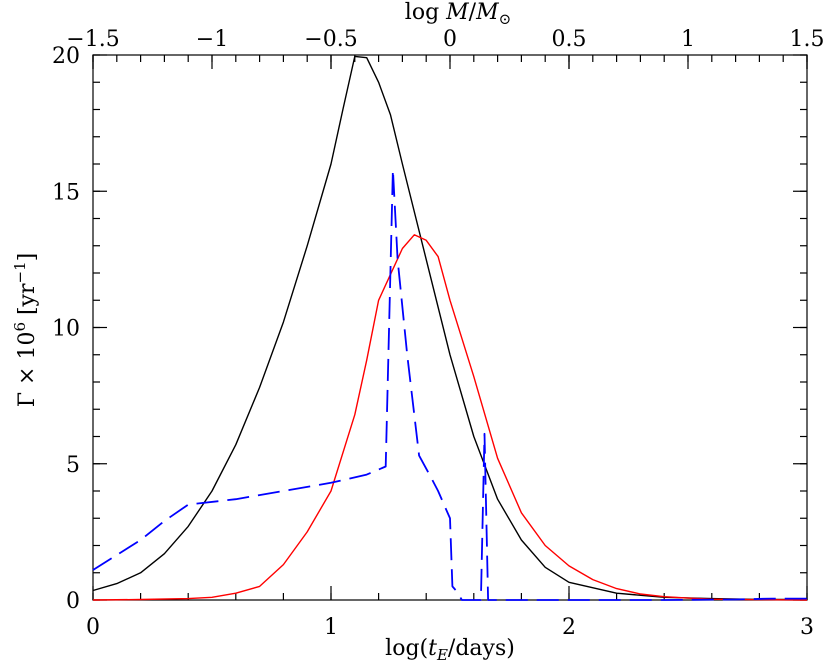 The image size is (830, 664). What do you see at coordinates (66, 192) in the screenshot?
I see `y-tick-label: 15` at bounding box center [66, 192].